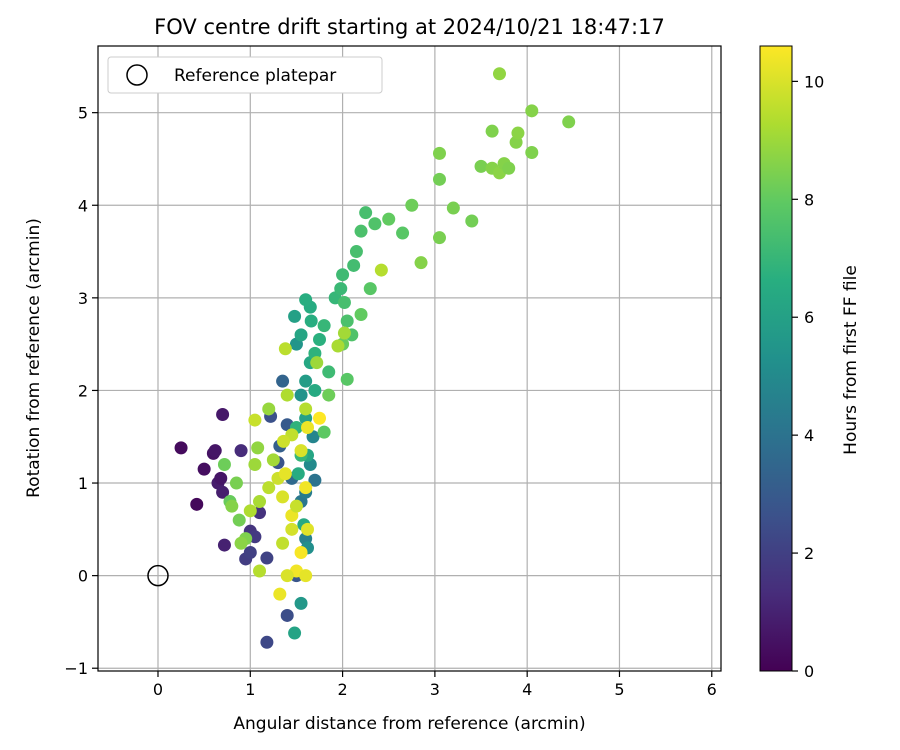  Describe the element at coordinates (851, 360) in the screenshot. I see `colorbar-label: Hours from first FF file` at that location.